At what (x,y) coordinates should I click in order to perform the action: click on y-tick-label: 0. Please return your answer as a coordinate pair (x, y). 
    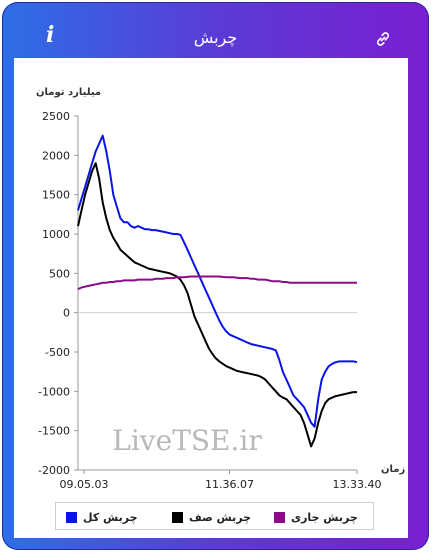
    Looking at the image, I should click on (66, 313).